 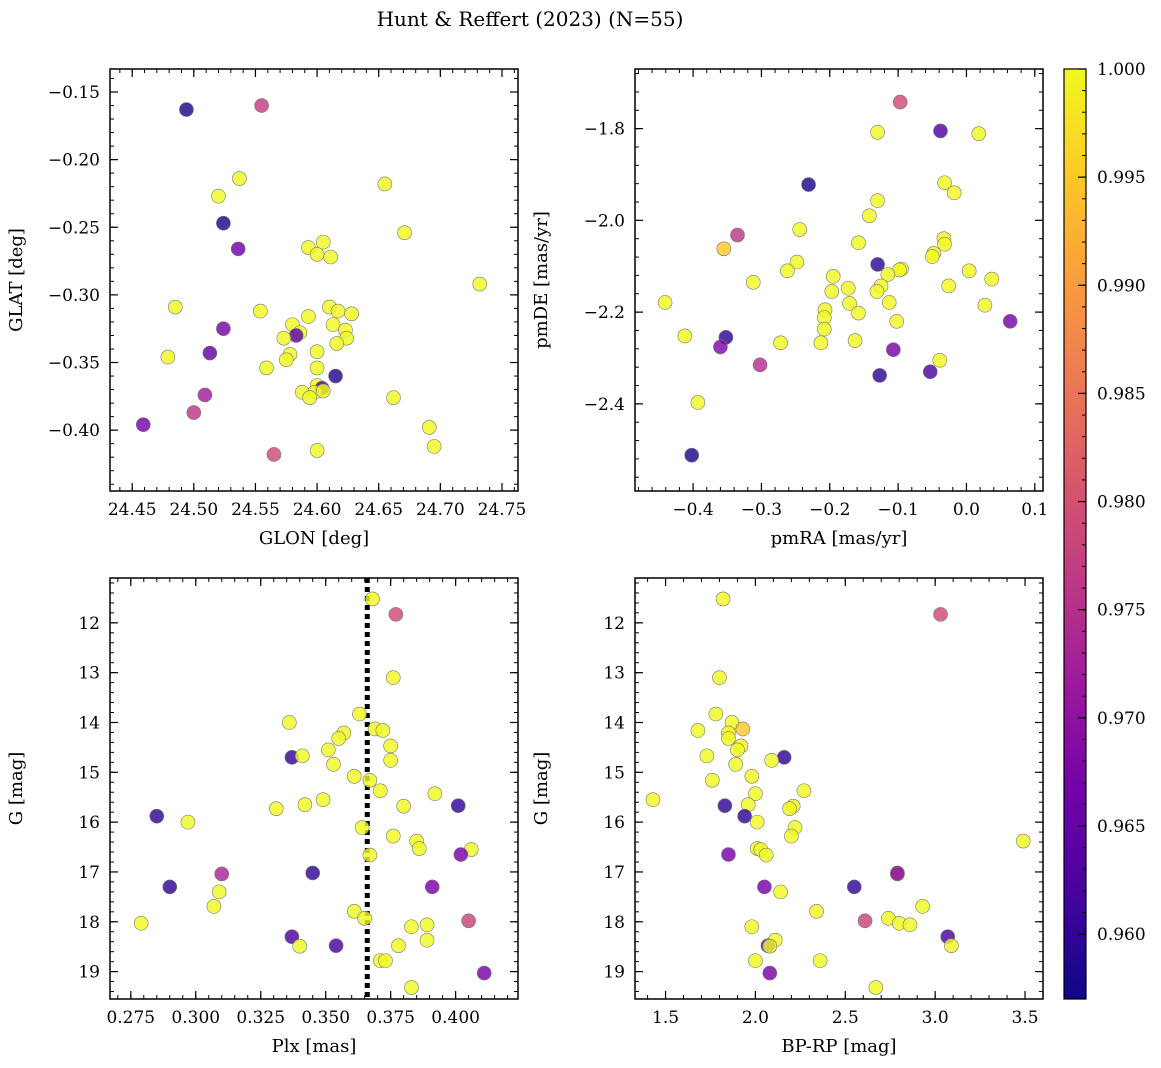 I want to click on x-axis-label: BP-RP [mag], so click(x=838, y=1046).